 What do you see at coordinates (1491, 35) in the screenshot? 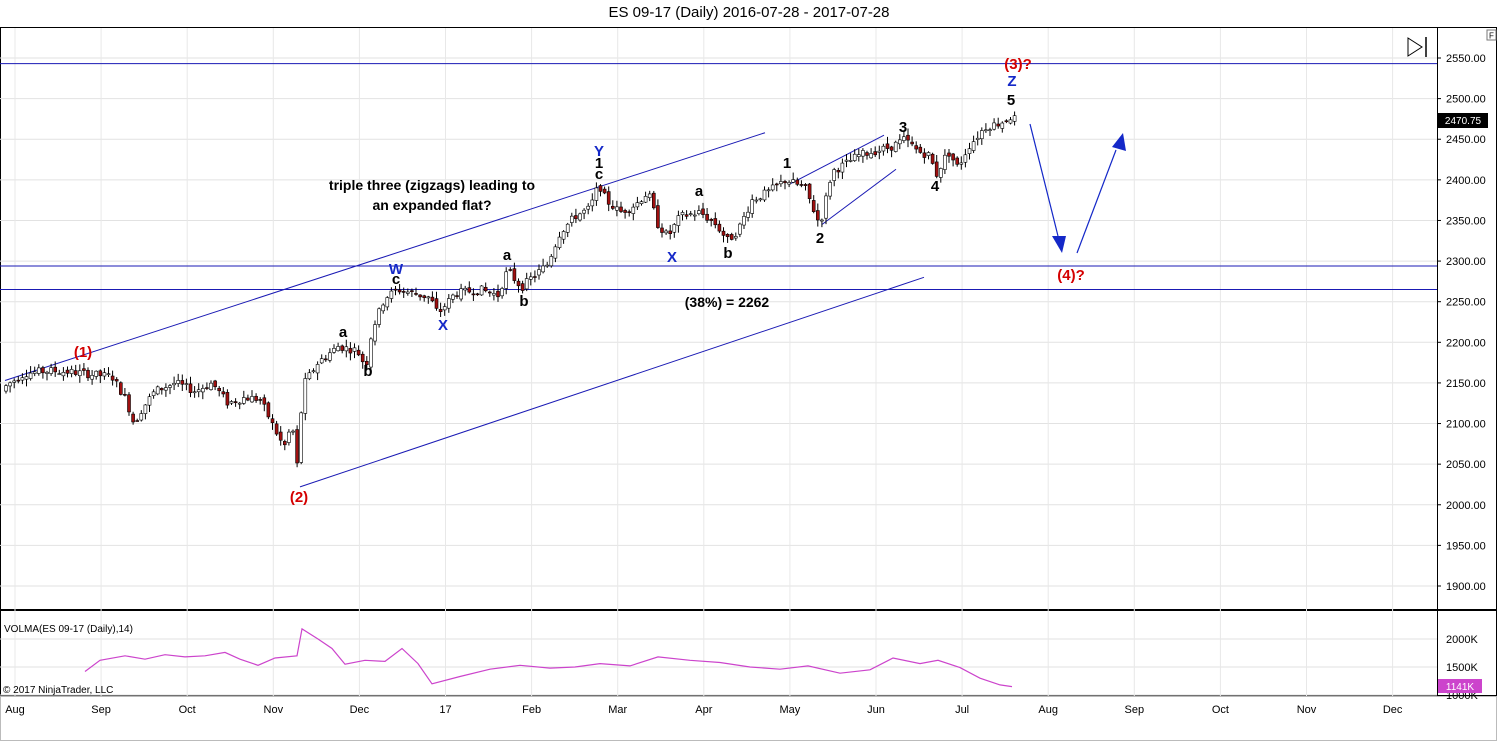
I see `corner-badge: F` at bounding box center [1491, 35].